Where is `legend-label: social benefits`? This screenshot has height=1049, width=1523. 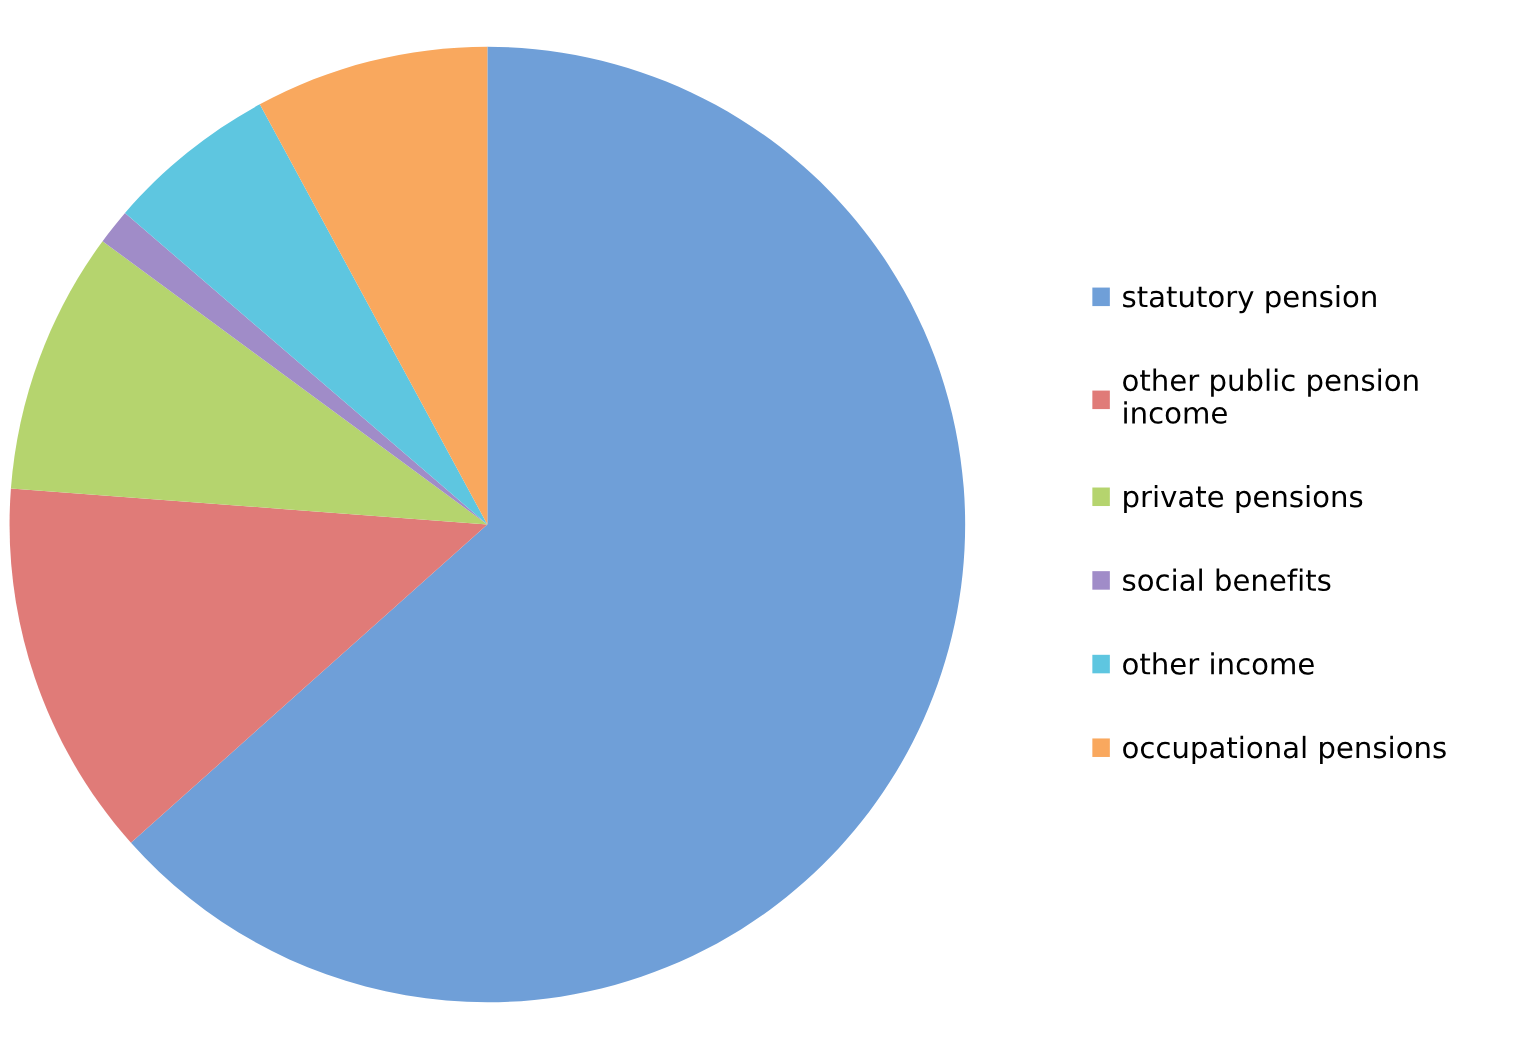
legend-label: social benefits is located at coordinates (1227, 580).